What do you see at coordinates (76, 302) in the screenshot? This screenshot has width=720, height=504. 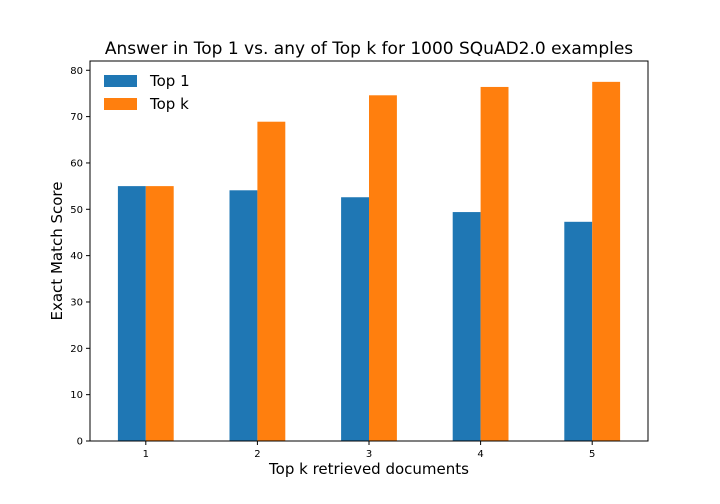 I see `y-tick-label: 30` at bounding box center [76, 302].